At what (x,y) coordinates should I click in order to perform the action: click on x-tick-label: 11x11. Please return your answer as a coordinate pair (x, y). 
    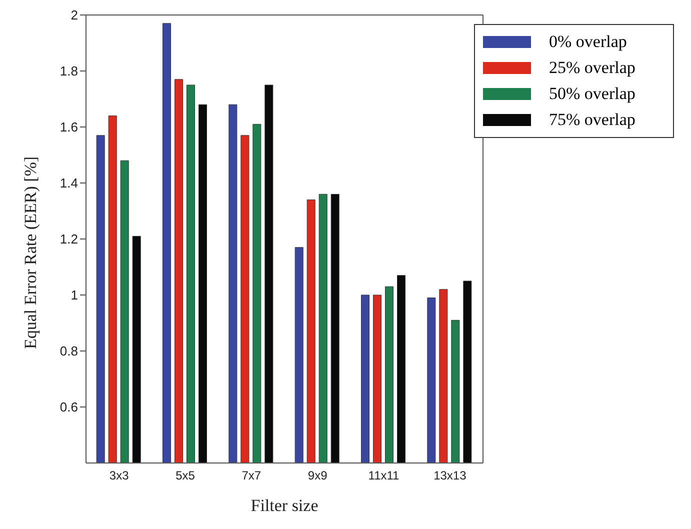
    Looking at the image, I should click on (384, 475).